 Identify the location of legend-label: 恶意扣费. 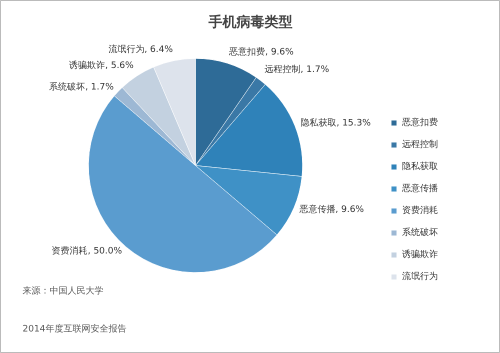
(420, 122).